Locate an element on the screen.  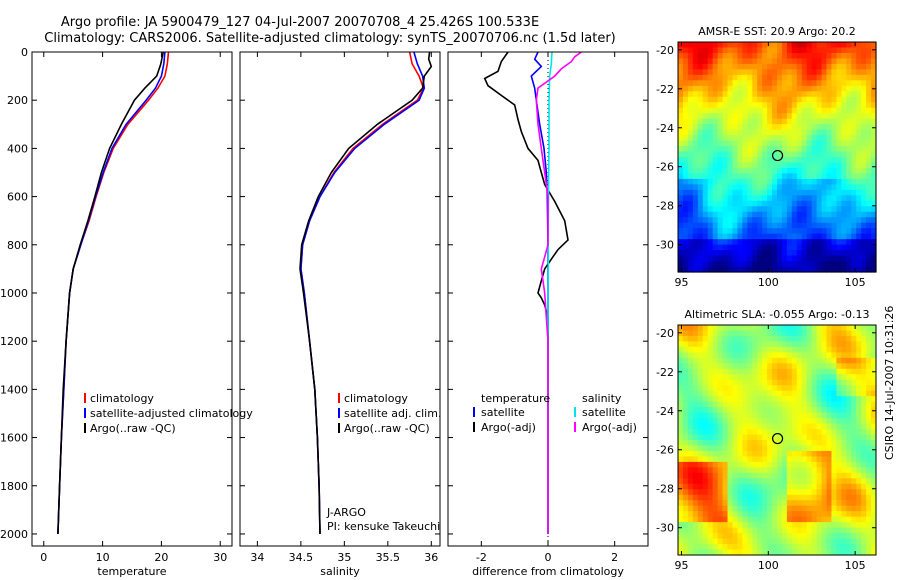
y-tick-label: 800 is located at coordinates (17, 245).